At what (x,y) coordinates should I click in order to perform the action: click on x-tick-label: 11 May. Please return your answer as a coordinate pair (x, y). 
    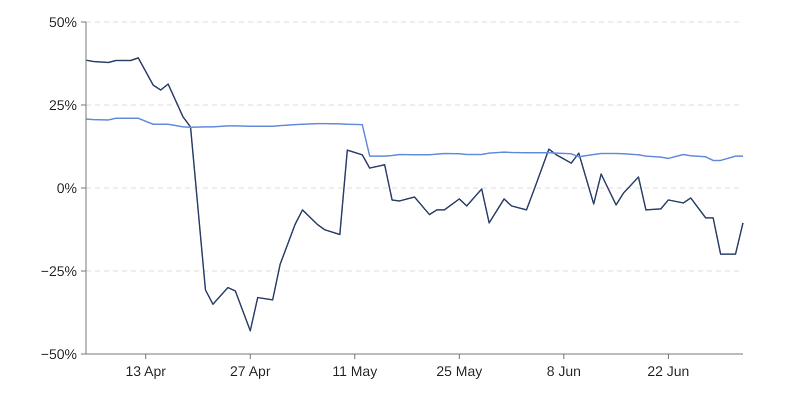
    Looking at the image, I should click on (355, 371).